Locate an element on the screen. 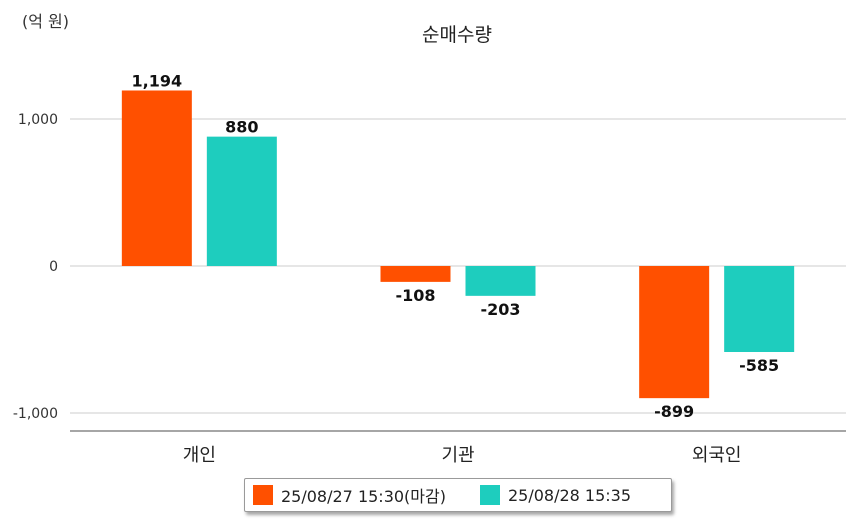 This screenshot has height=520, width=854. data-label-기관-series-2: -203 is located at coordinates (500, 309).